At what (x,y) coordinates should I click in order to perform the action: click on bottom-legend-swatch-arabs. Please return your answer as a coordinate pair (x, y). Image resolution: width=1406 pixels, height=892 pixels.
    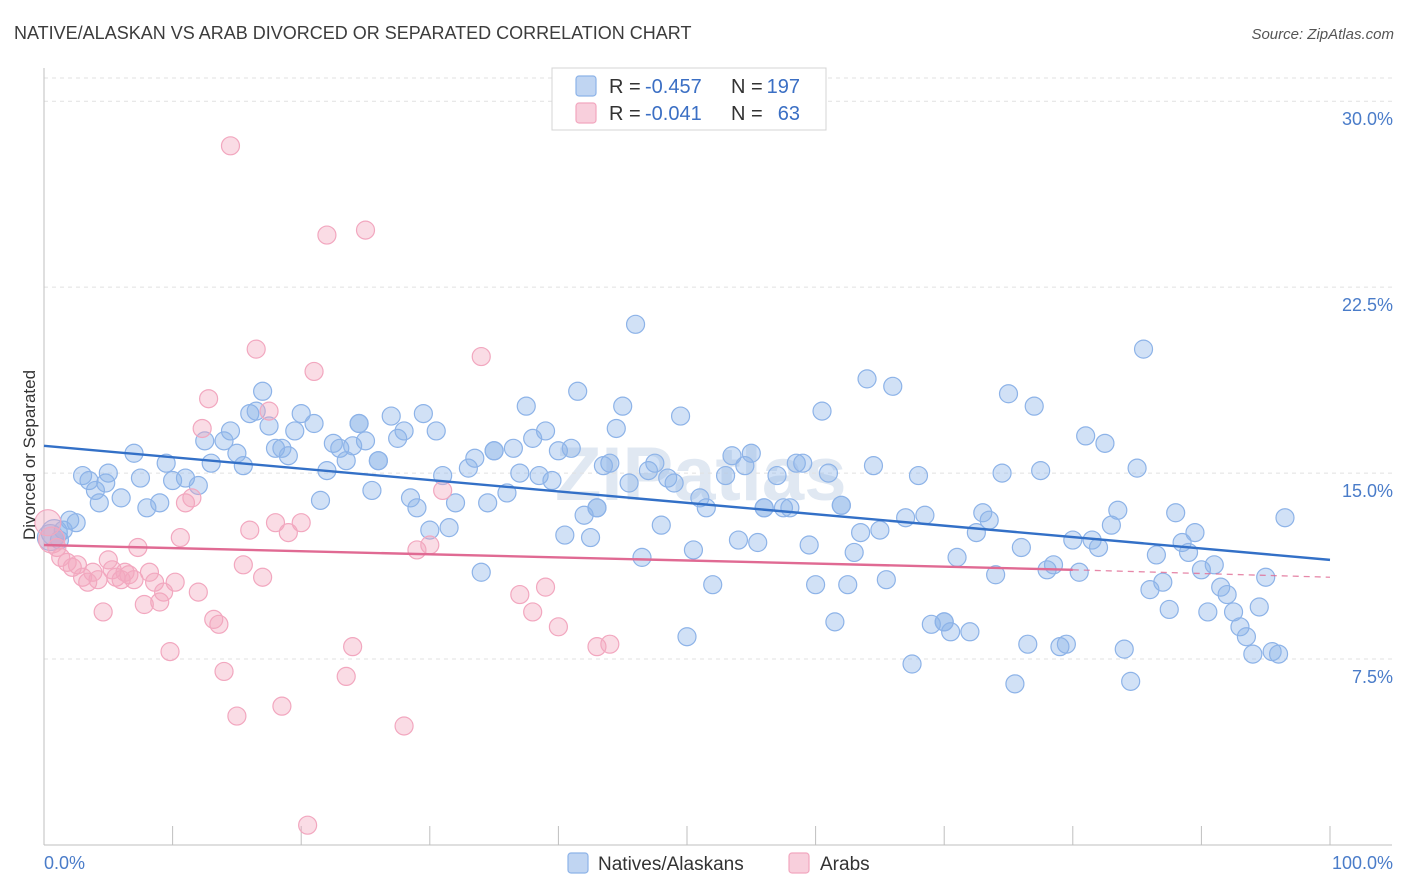
    Looking at the image, I should click on (799, 863).